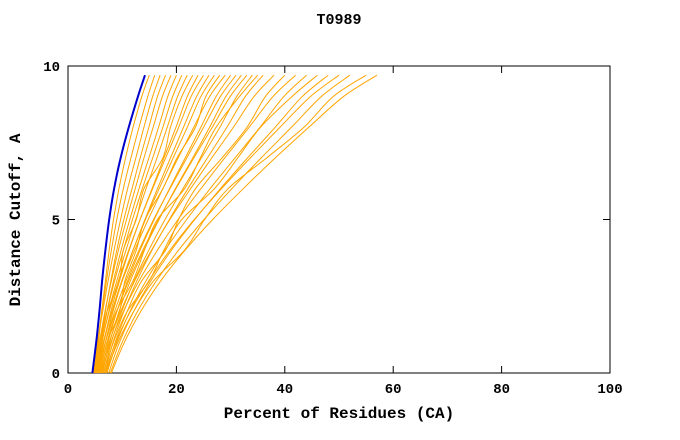  I want to click on chart-title: T0989, so click(338, 20).